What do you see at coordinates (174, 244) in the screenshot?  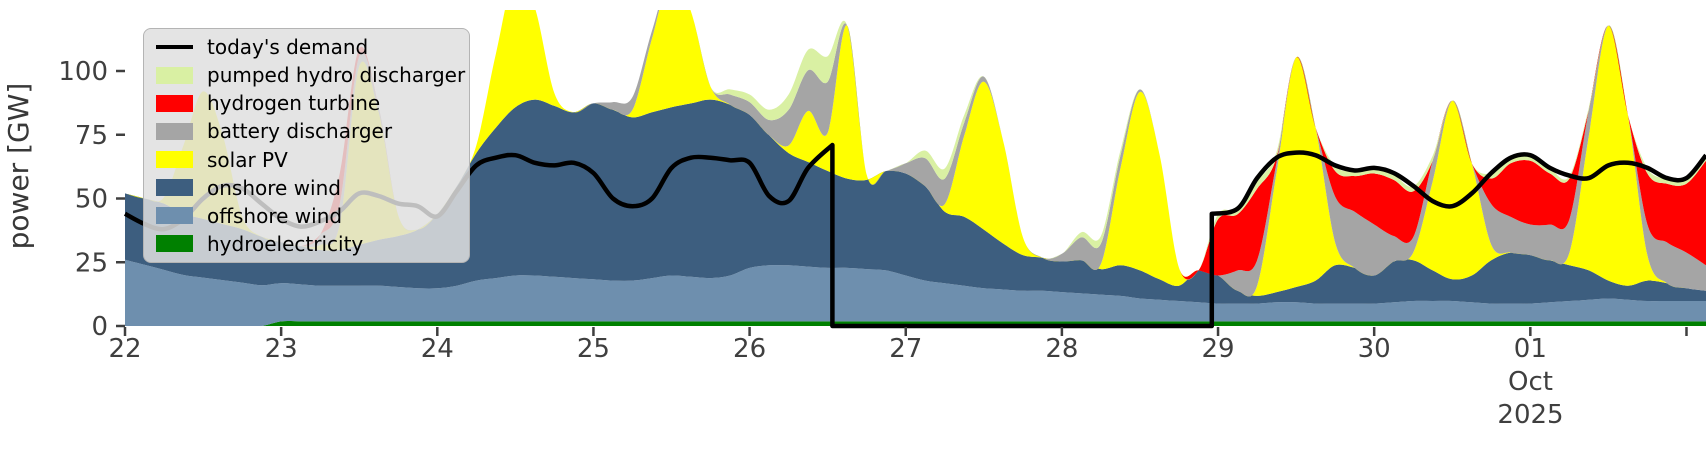 I see `legend-swatch-hydroelectricity` at bounding box center [174, 244].